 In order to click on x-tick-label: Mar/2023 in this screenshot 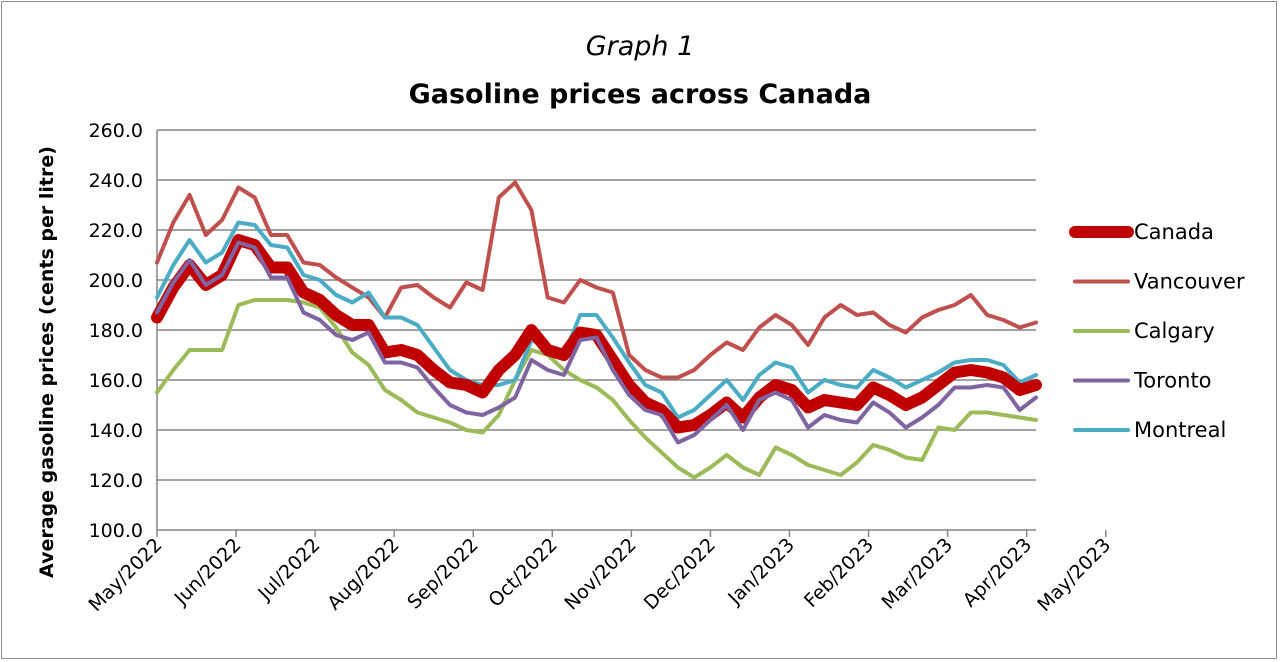, I will do `click(918, 574)`.